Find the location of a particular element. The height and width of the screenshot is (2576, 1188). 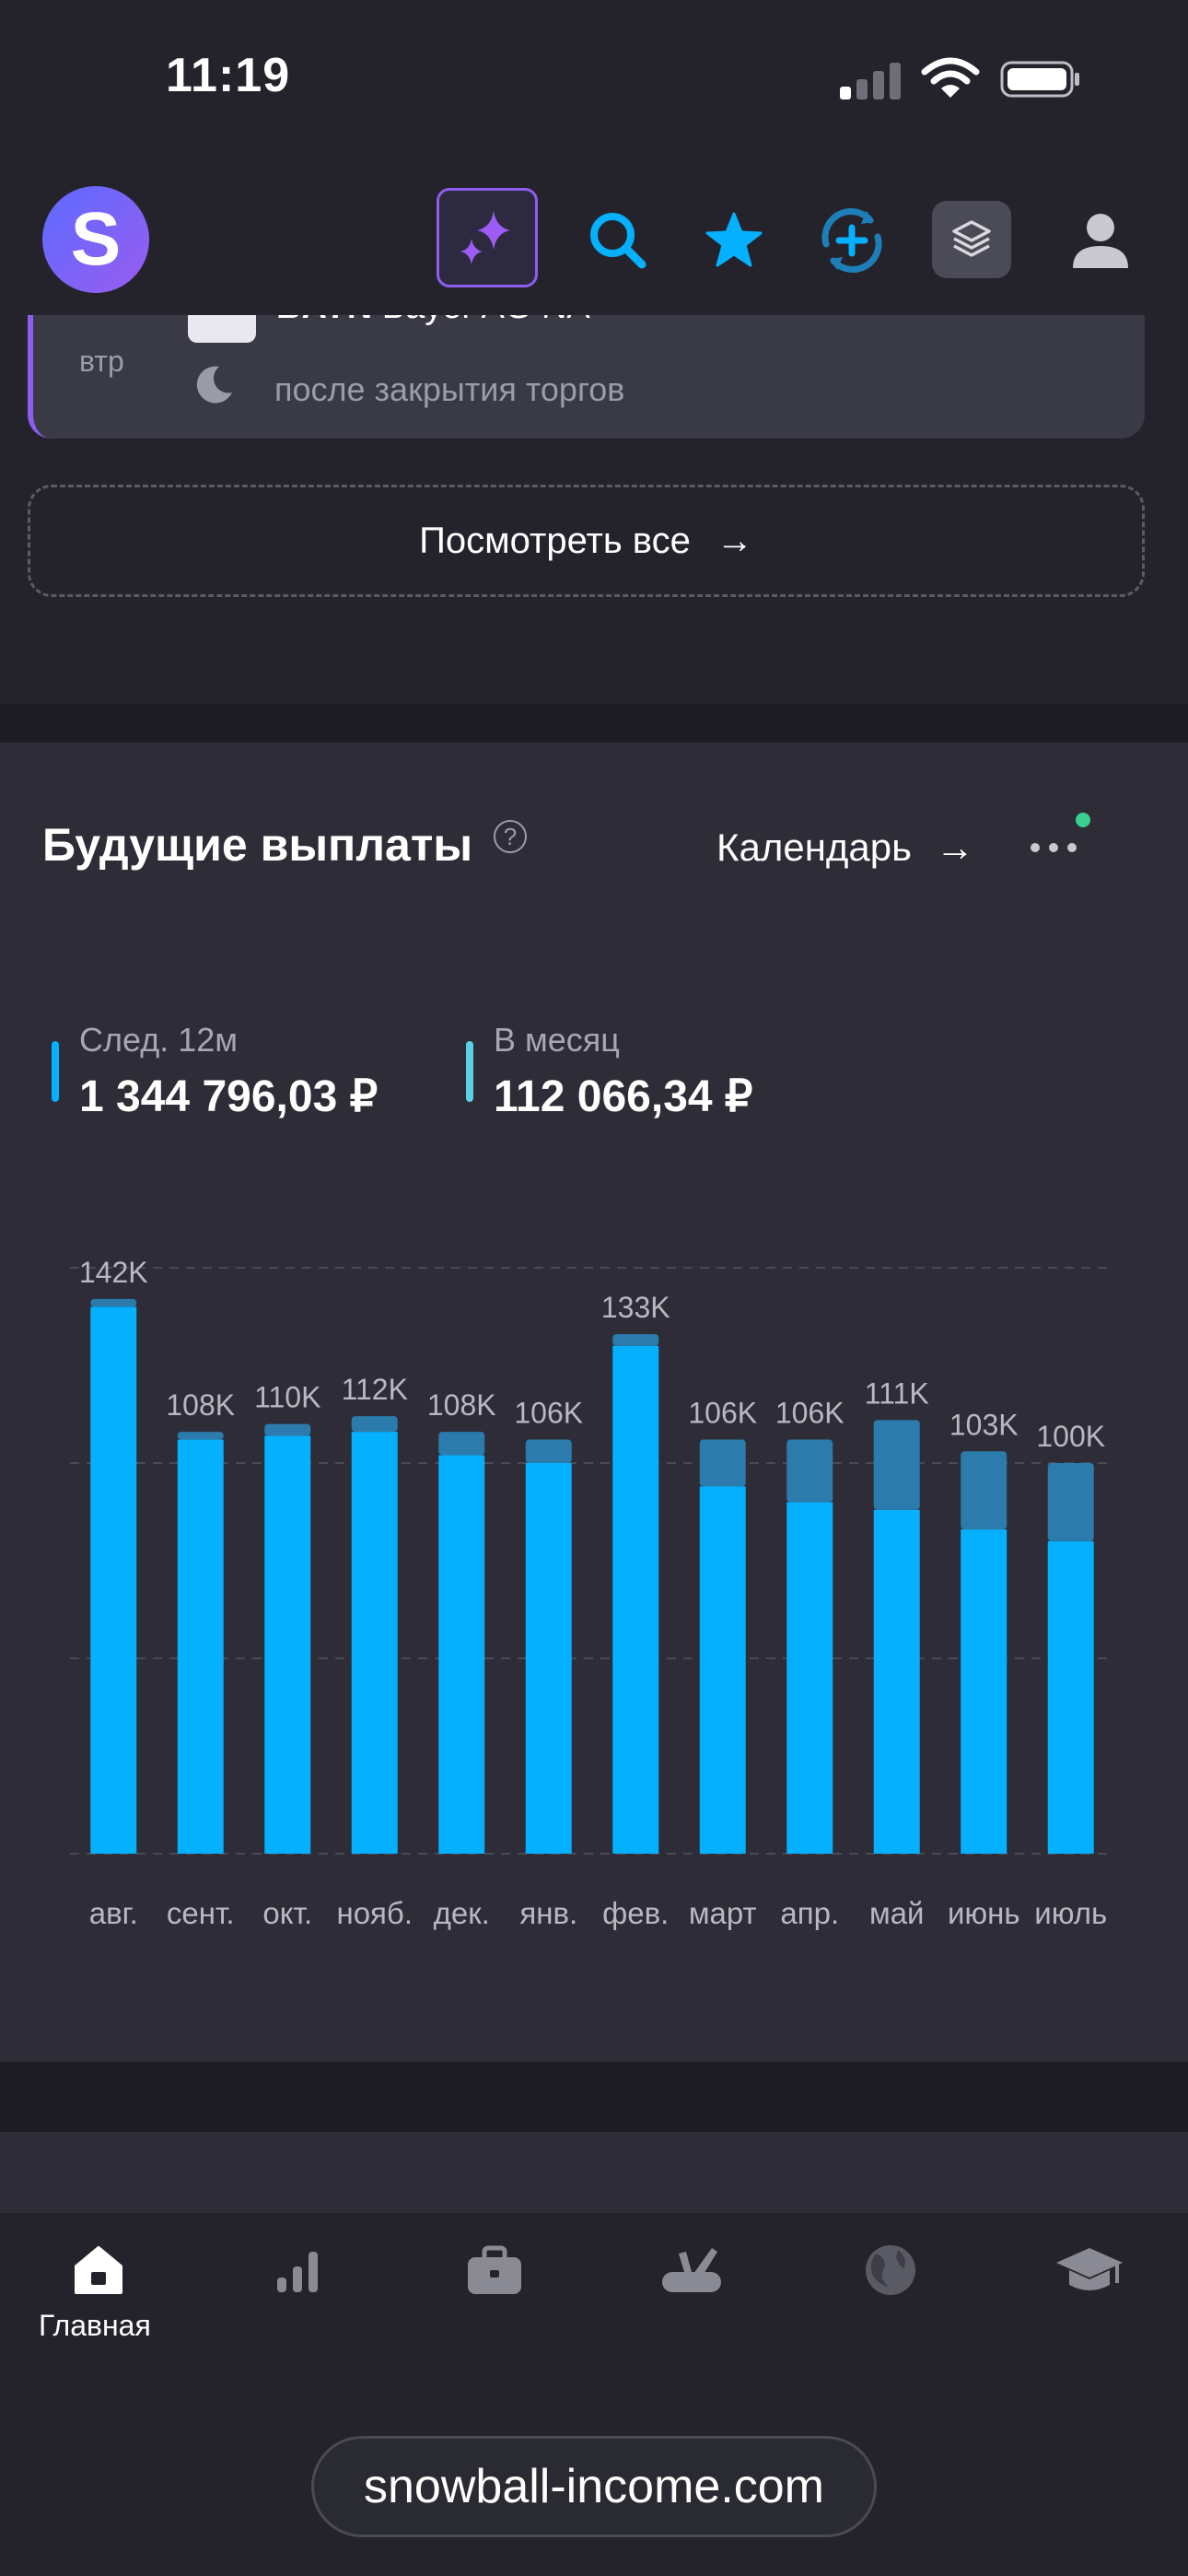

calendar-link: Календарь → is located at coordinates (845, 848).